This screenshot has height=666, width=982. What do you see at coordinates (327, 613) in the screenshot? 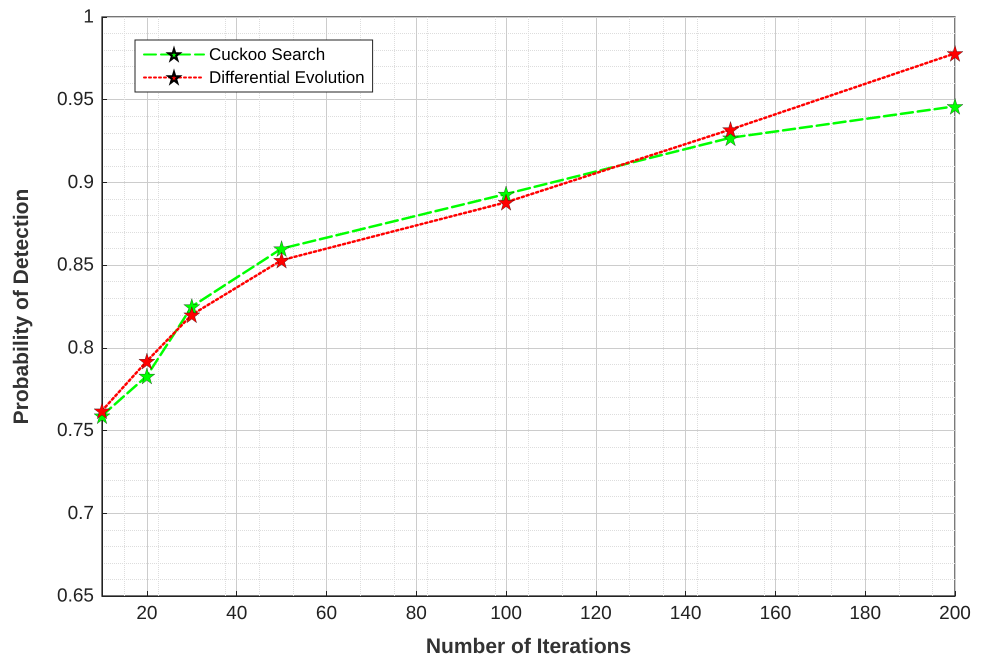
I see `x-tick-label: 60` at bounding box center [327, 613].